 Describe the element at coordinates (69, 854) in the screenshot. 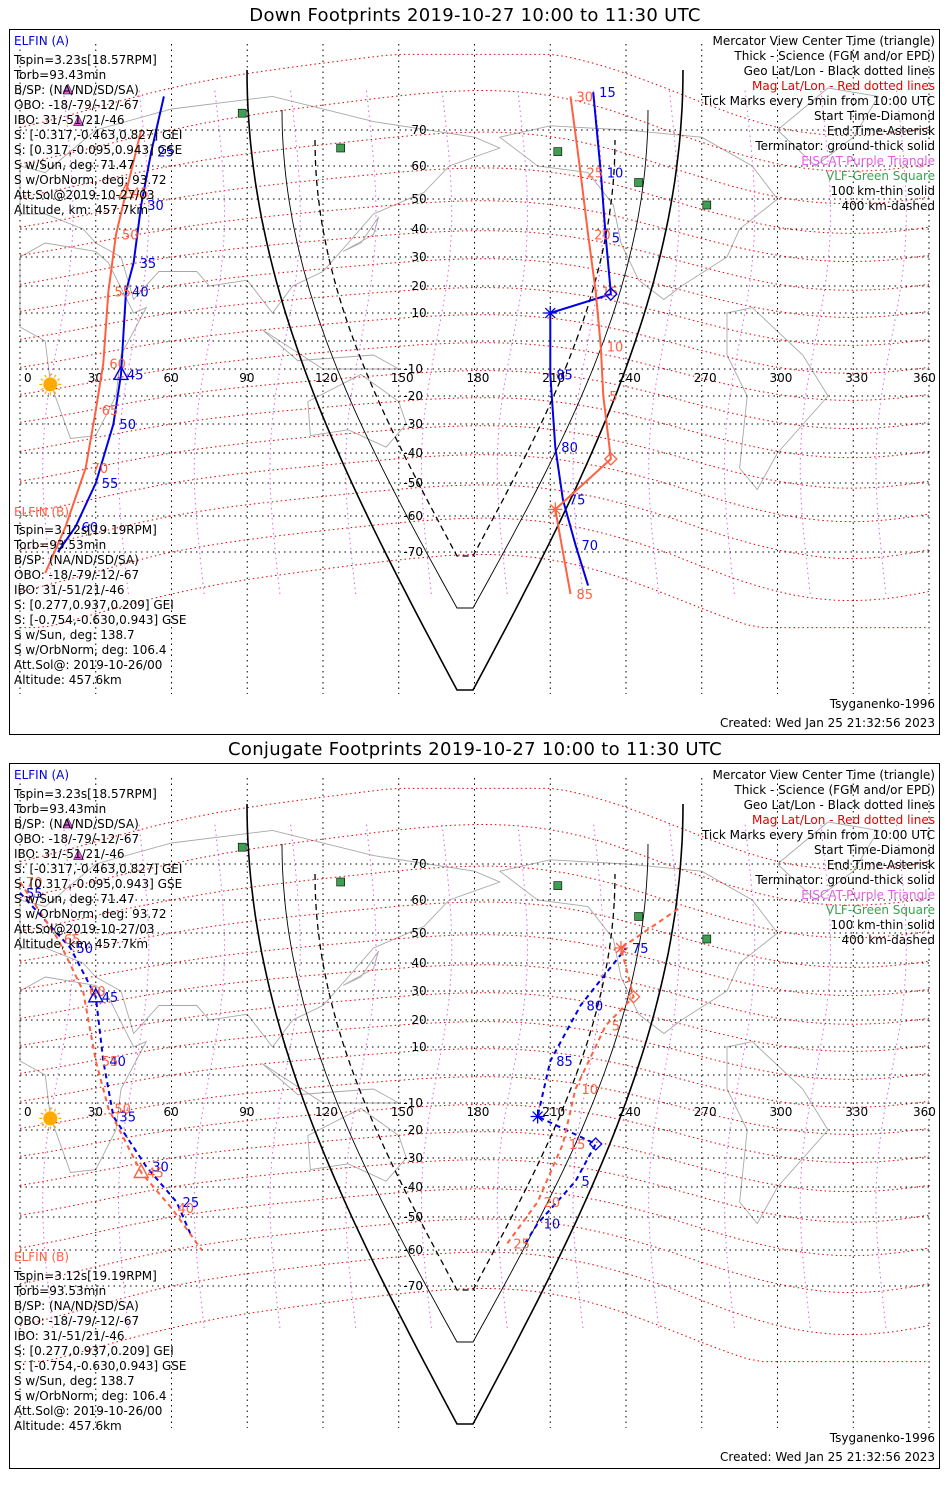

I see `sat-a-ibo: IBO: 31/-51/21/-46` at that location.